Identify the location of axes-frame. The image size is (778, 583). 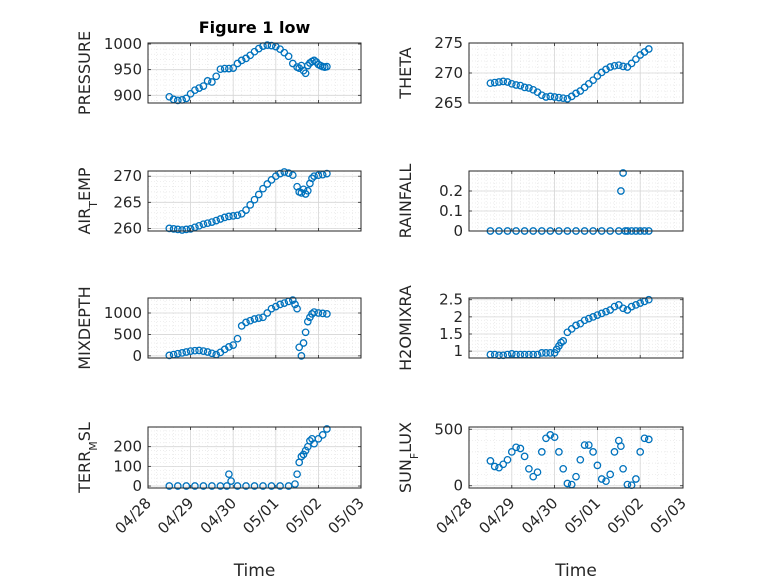
(576, 328).